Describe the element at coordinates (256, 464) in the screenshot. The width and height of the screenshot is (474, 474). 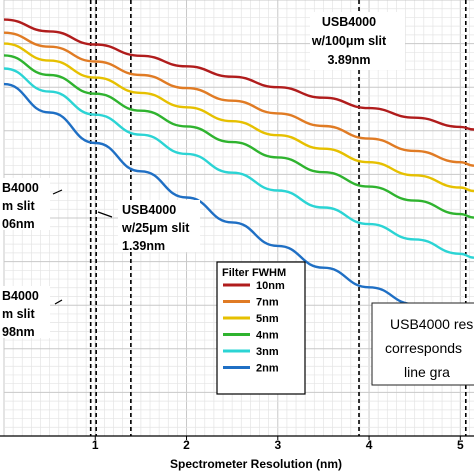
I see `x-axis-label: Spectrometer Resolution (nm)` at that location.